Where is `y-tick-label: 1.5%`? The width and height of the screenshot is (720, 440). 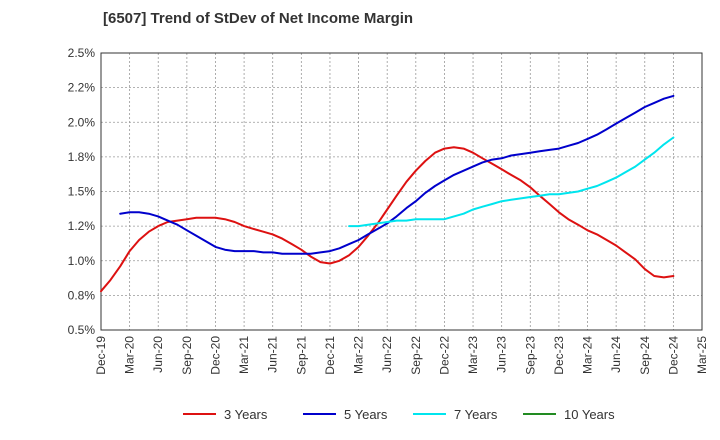
y-tick-label: 1.5% is located at coordinates (82, 192).